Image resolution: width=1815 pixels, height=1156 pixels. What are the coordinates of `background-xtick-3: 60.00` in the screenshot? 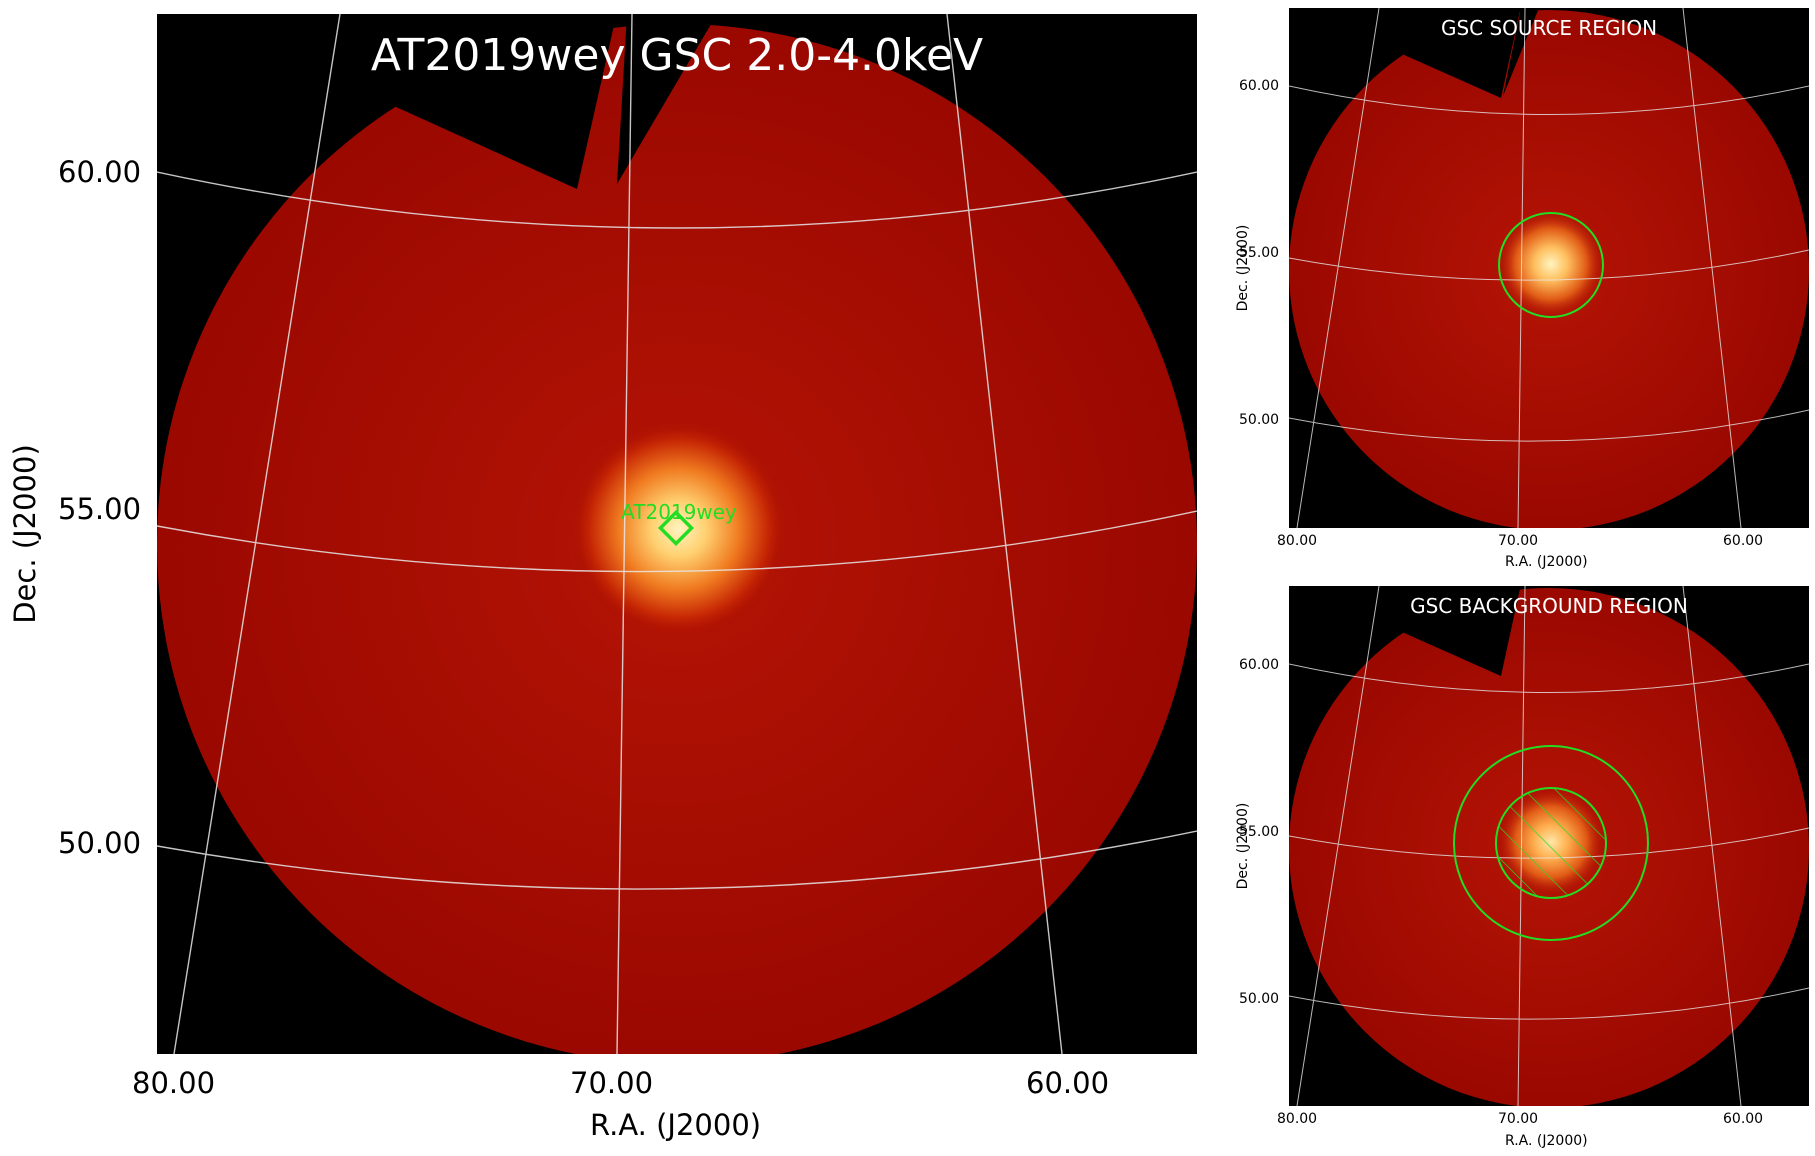 It's located at (1743, 1119).